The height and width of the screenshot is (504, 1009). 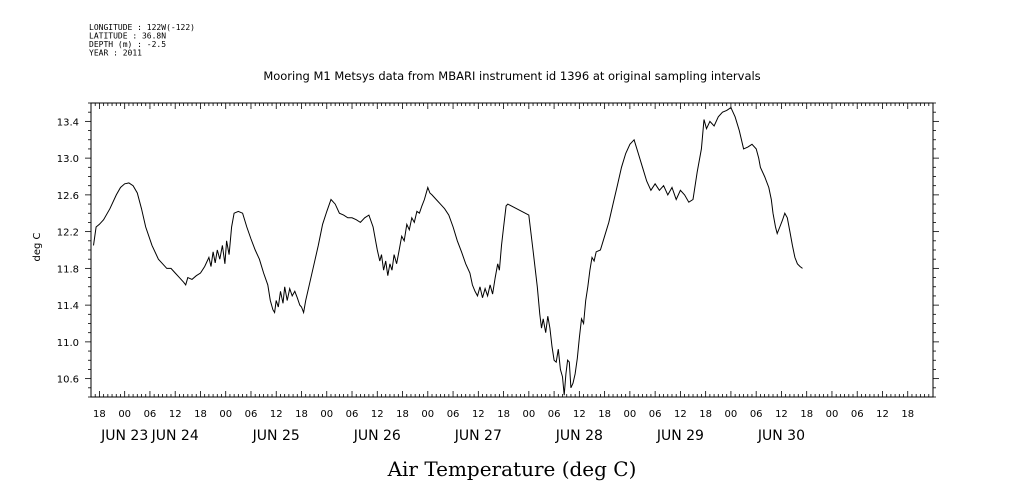 I want to click on meta-line: DEPTH (m) : -2.5, so click(x=127, y=44).